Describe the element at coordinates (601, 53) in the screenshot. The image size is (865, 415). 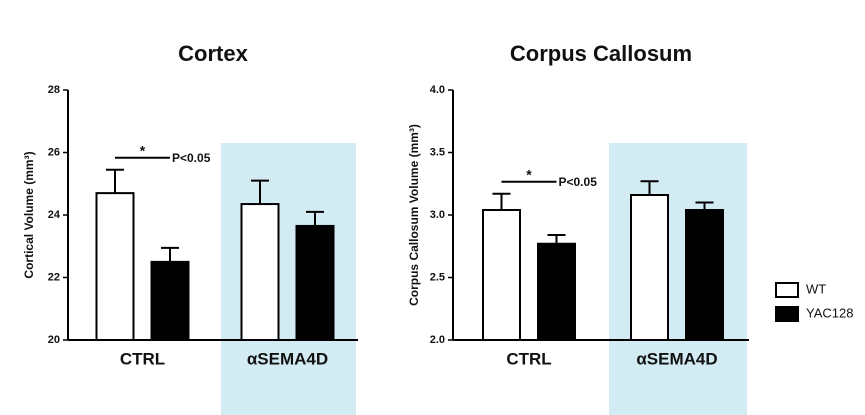
I see `chart-title: Corpus Callosum` at that location.